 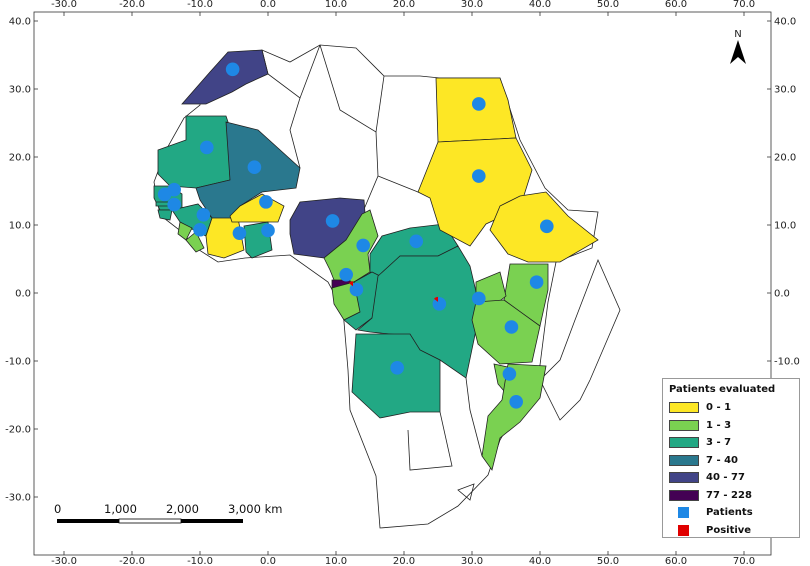 What do you see at coordinates (719, 425) in the screenshot?
I see `legend-label-1: 1 - 3` at bounding box center [719, 425].